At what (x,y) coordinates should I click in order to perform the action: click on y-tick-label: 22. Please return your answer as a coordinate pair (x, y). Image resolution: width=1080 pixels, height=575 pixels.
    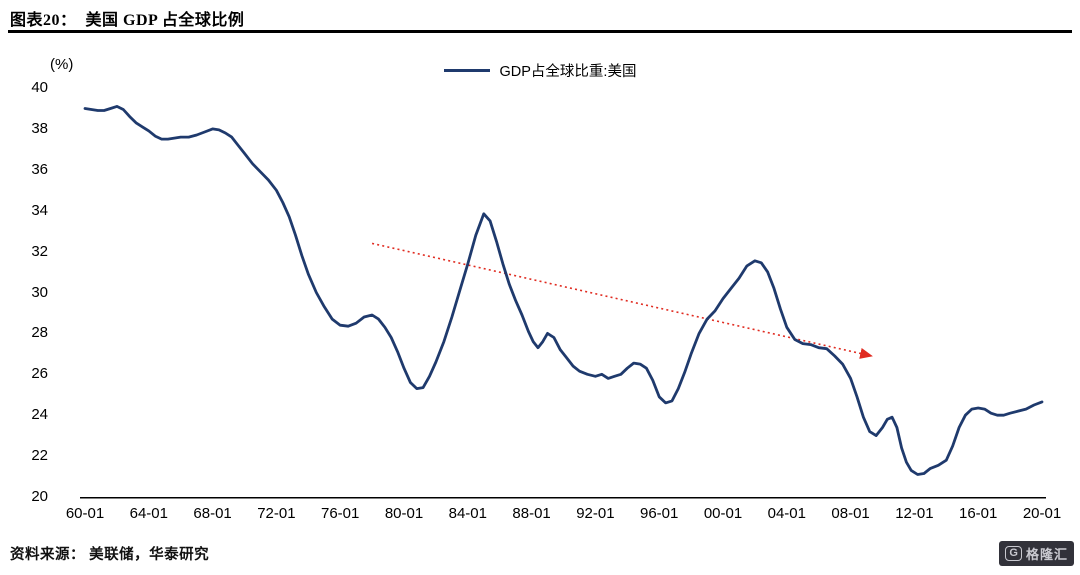
    Looking at the image, I should click on (39, 456).